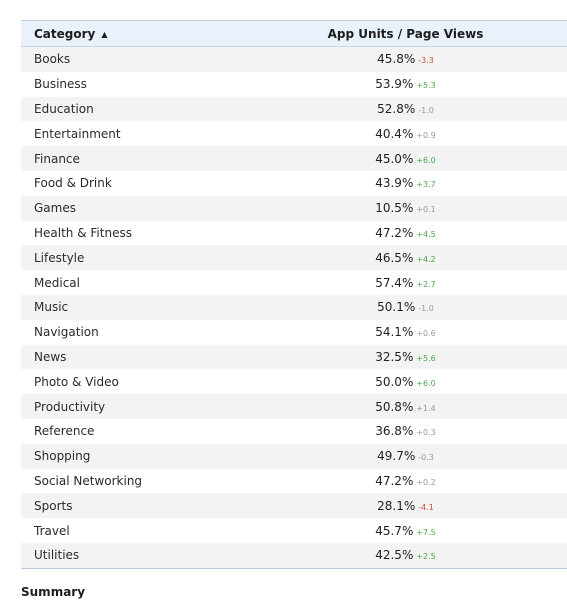 The width and height of the screenshot is (567, 613). I want to click on table-row: Food & Drink 43.9% +3.7, so click(294, 183).